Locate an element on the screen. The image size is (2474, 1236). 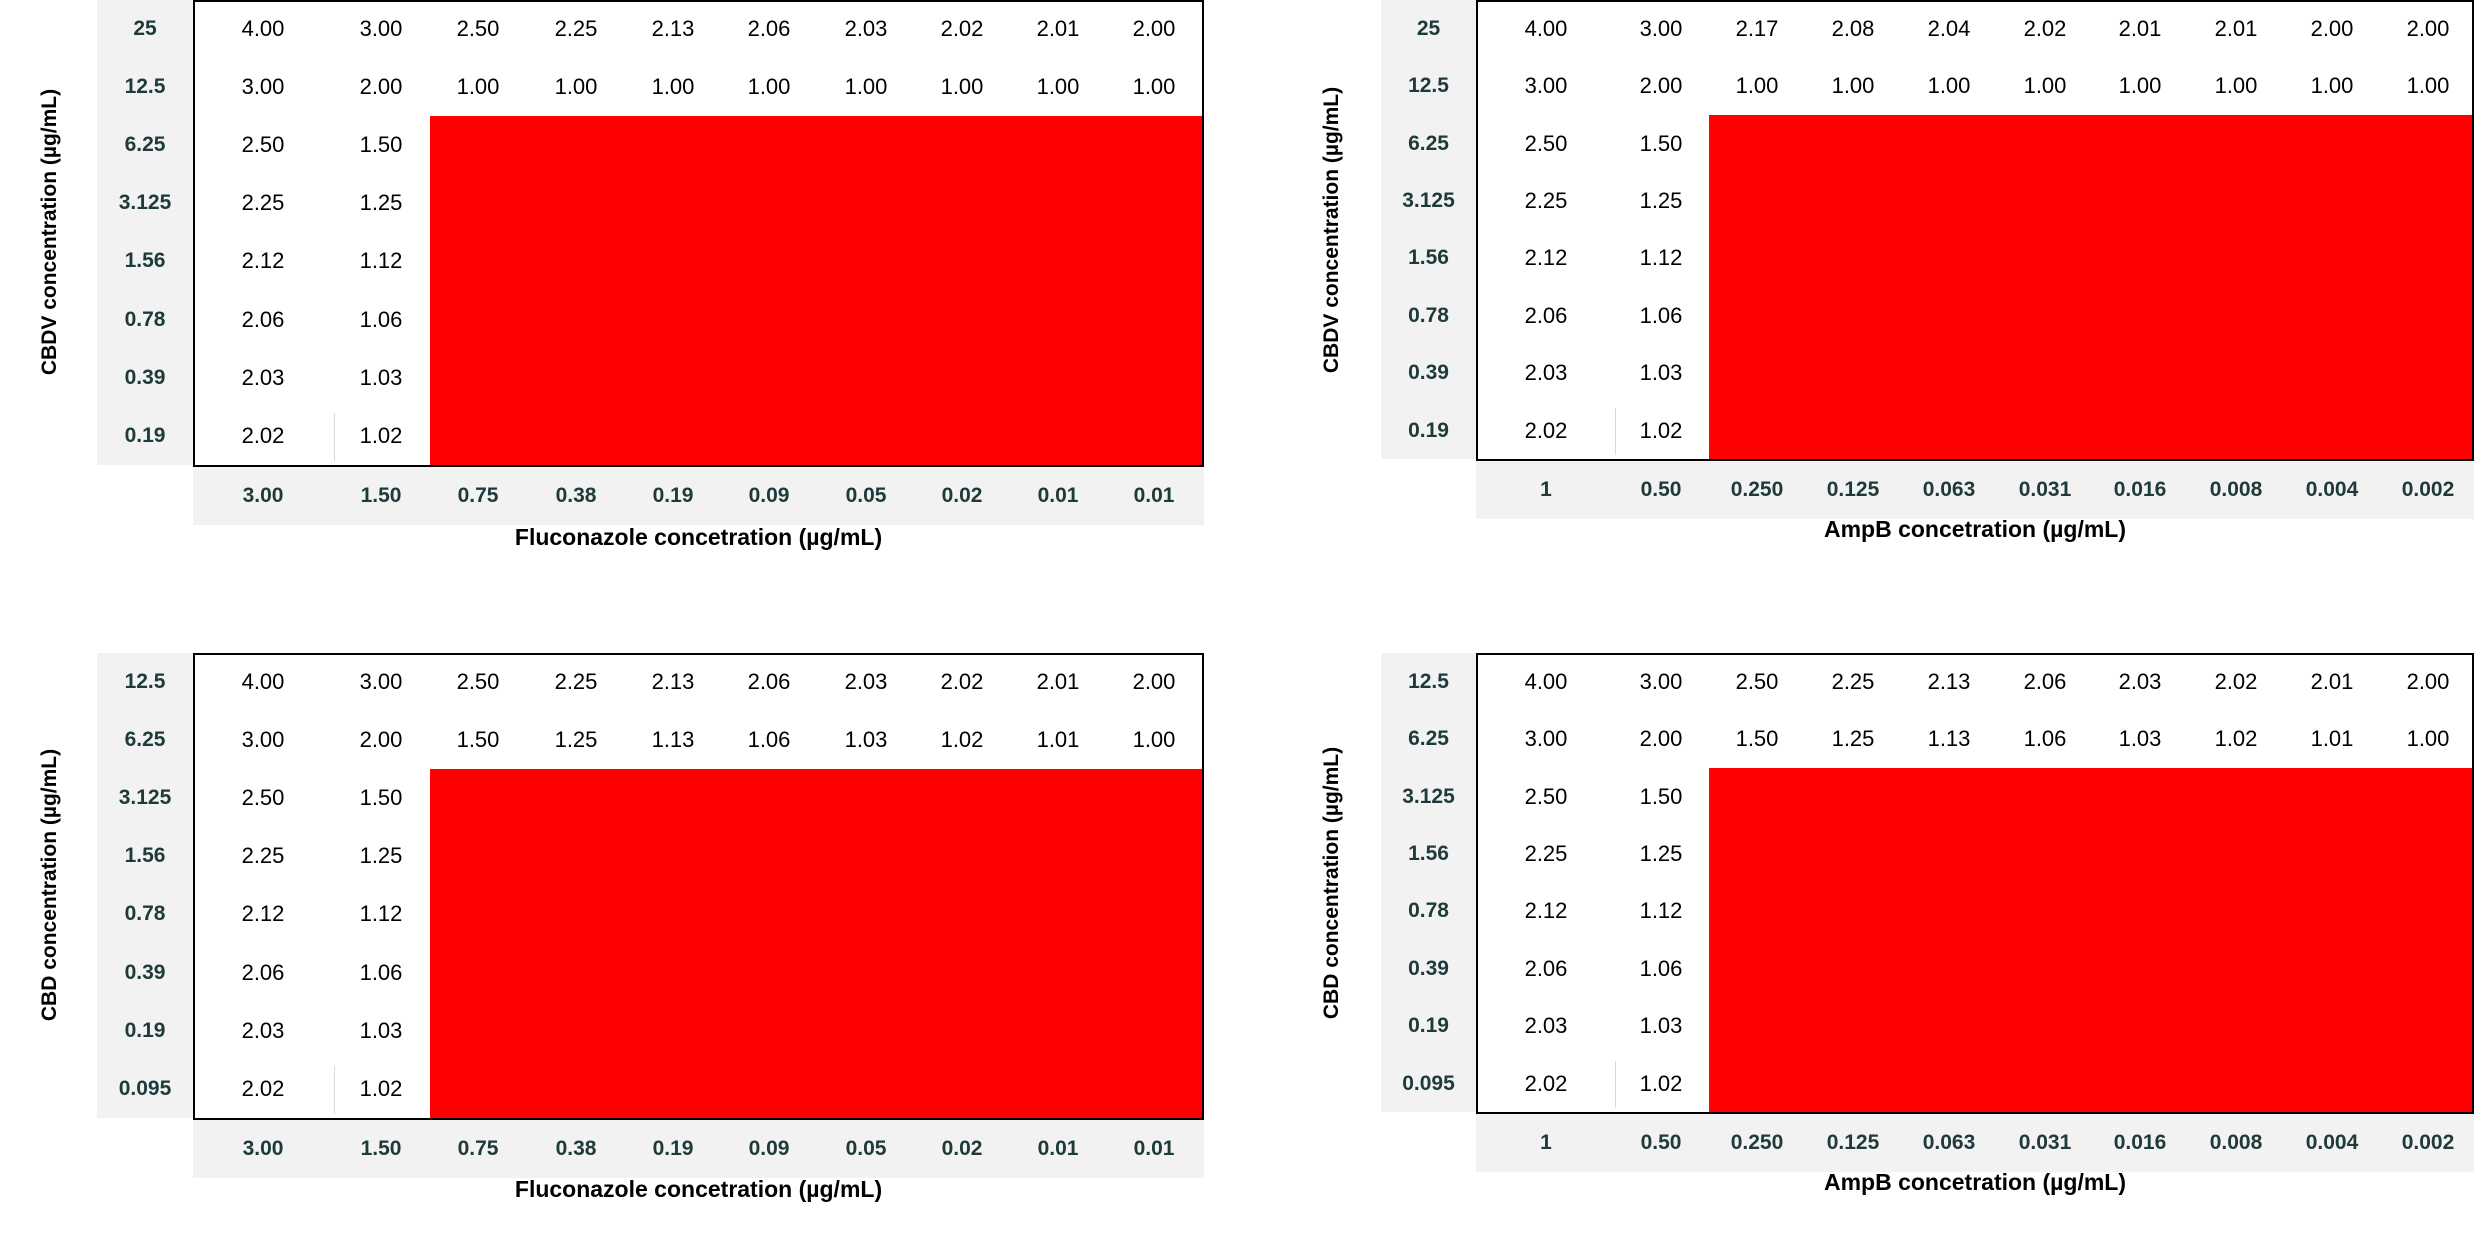
column-header-label: 0.002 is located at coordinates (2428, 1142).